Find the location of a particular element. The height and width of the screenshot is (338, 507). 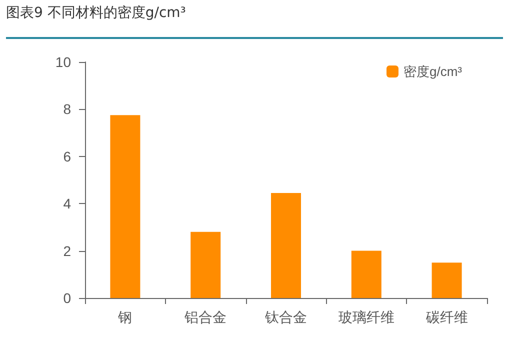

y-tick-label: 2 is located at coordinates (67, 250).